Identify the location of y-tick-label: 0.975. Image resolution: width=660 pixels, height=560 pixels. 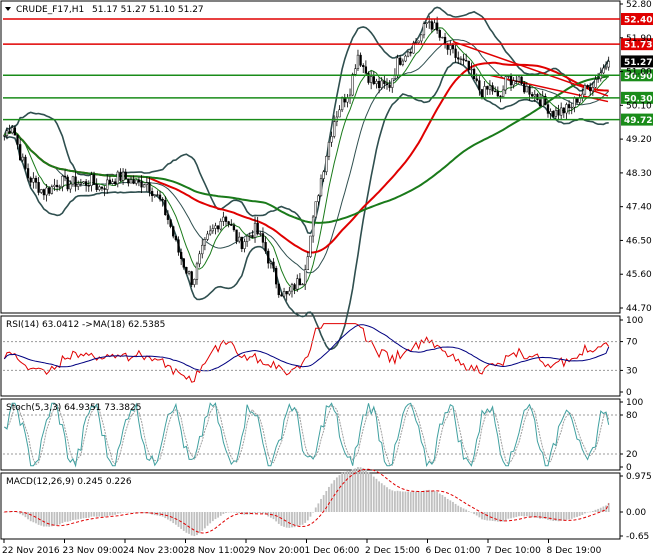
(639, 477).